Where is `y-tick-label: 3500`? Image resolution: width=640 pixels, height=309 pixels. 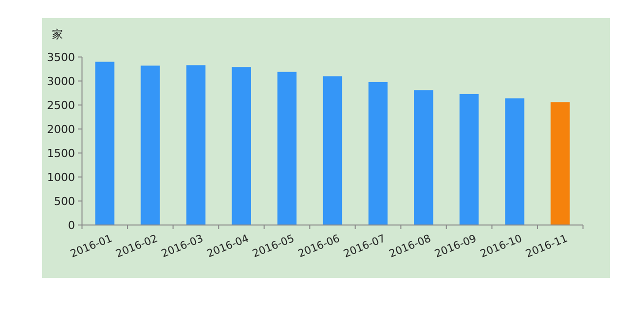
y-tick-label: 3500 is located at coordinates (61, 57).